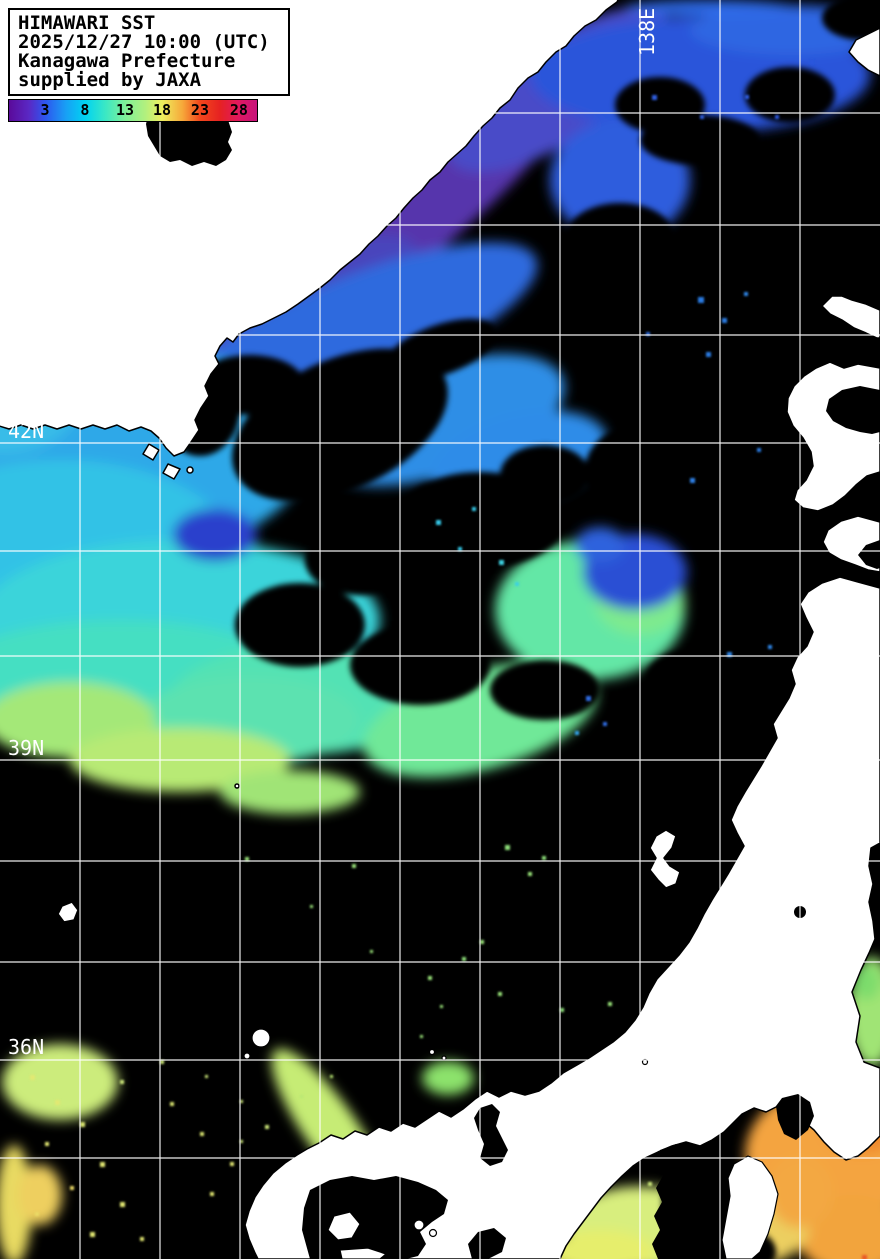 This screenshot has height=1259, width=880. Describe the element at coordinates (795, 1117) in the screenshot. I see `tokyo-bay` at that location.